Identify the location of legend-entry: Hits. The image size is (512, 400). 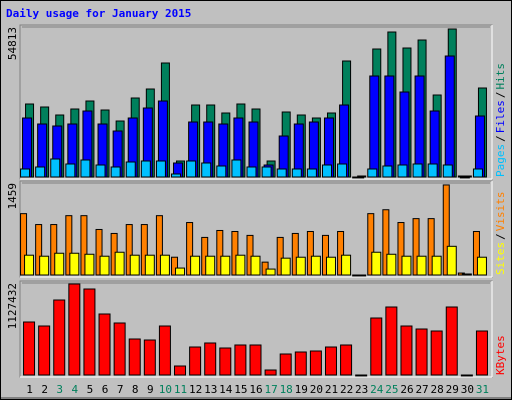
(500, 76).